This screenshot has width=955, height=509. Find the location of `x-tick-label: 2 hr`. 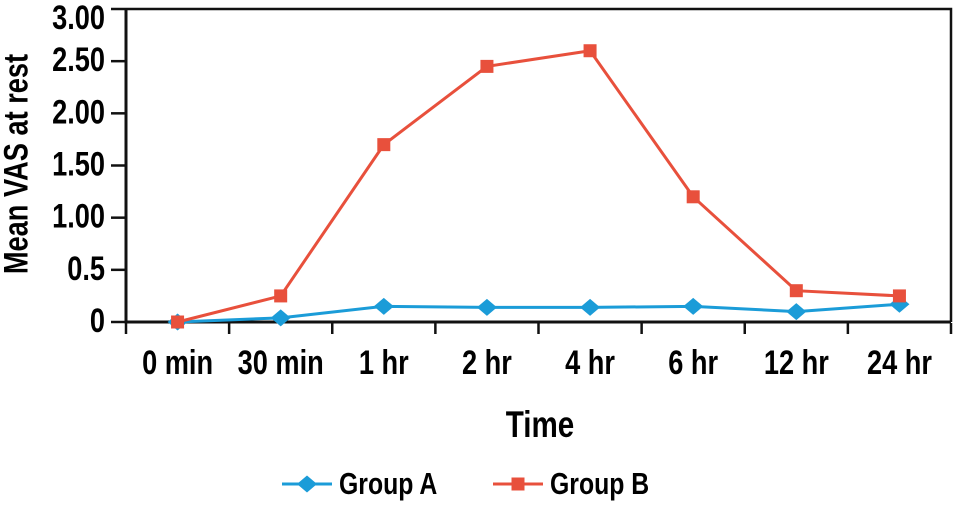

x-tick-label: 2 hr is located at coordinates (487, 362).